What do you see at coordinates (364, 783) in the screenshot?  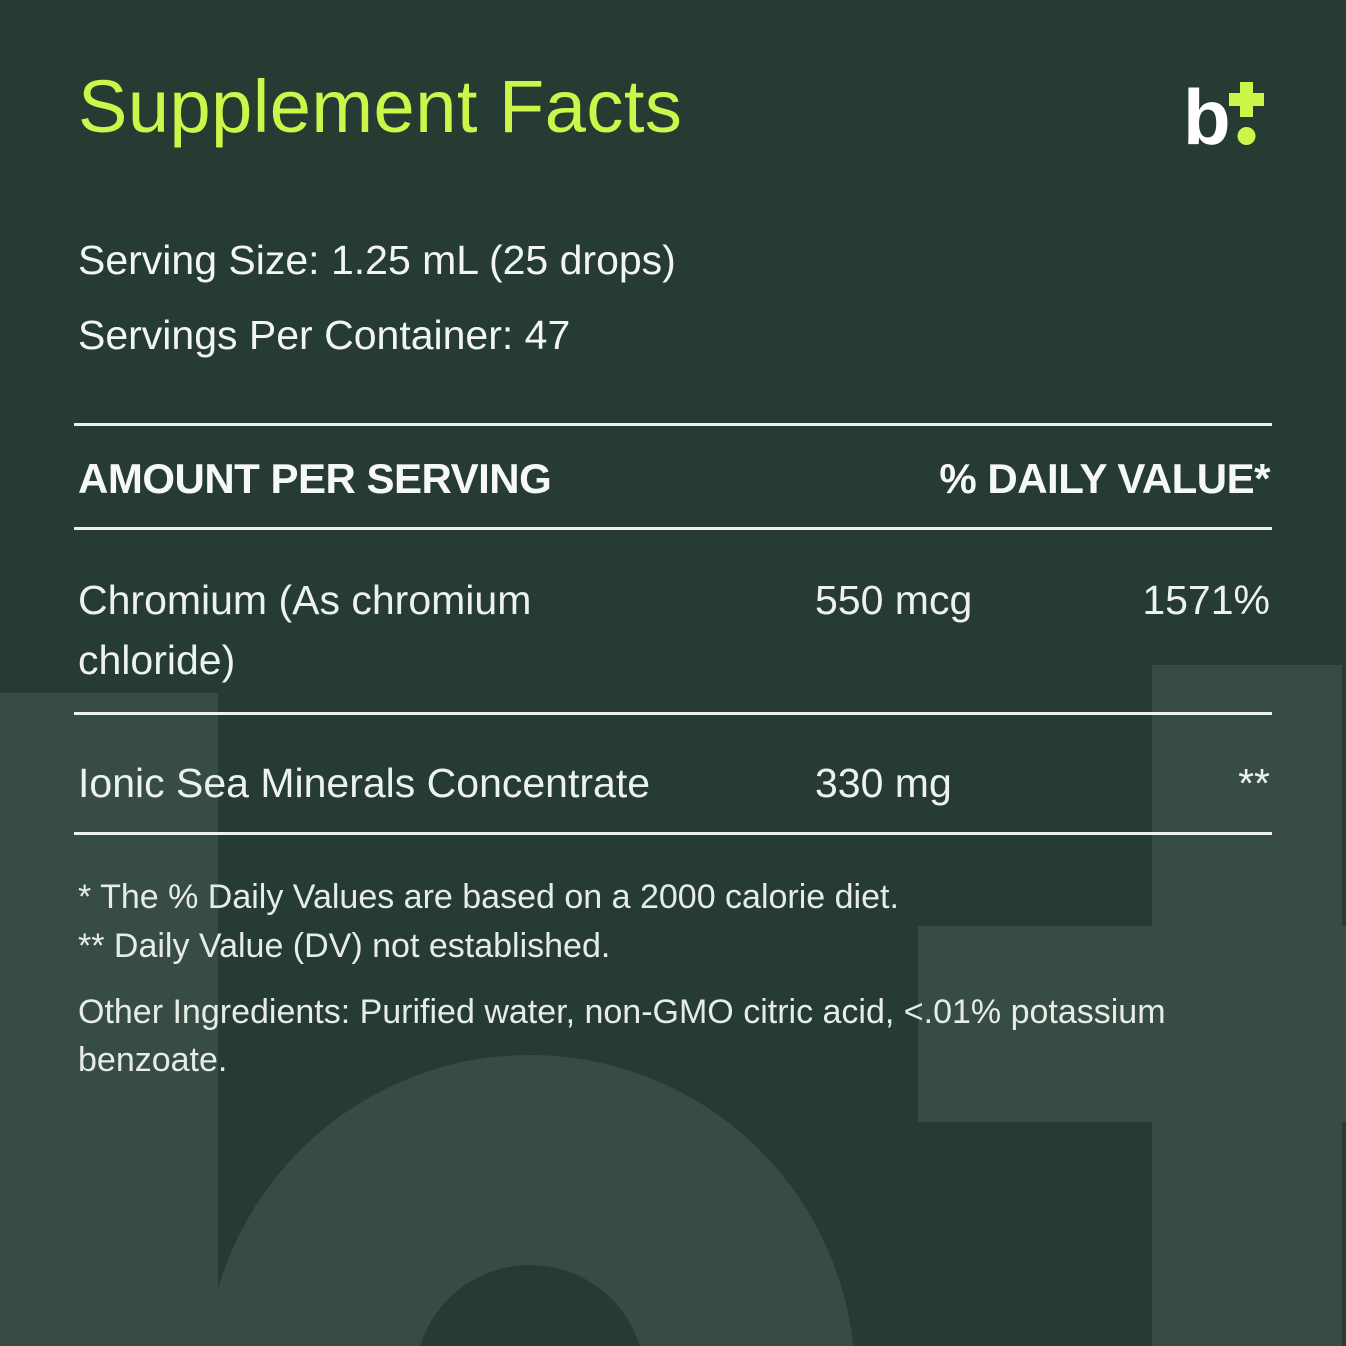 I see `ingredient-name: Ionic Sea Minerals Concentrate` at bounding box center [364, 783].